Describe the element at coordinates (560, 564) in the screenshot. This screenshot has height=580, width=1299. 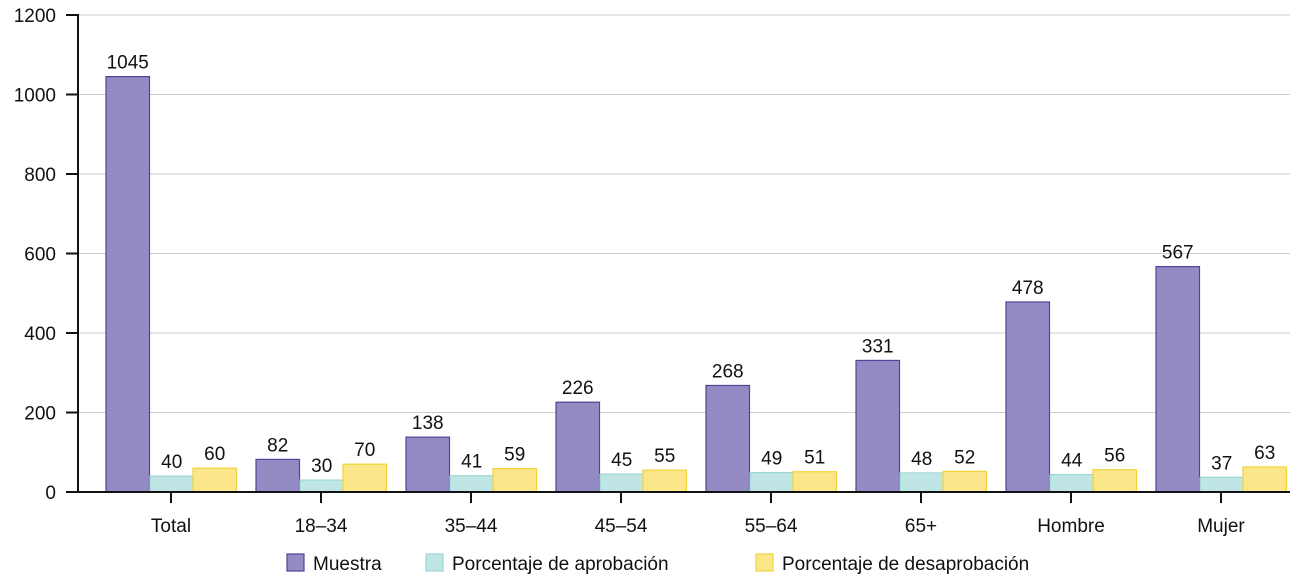
I see `legend-label: Porcentaje de aprobación` at that location.